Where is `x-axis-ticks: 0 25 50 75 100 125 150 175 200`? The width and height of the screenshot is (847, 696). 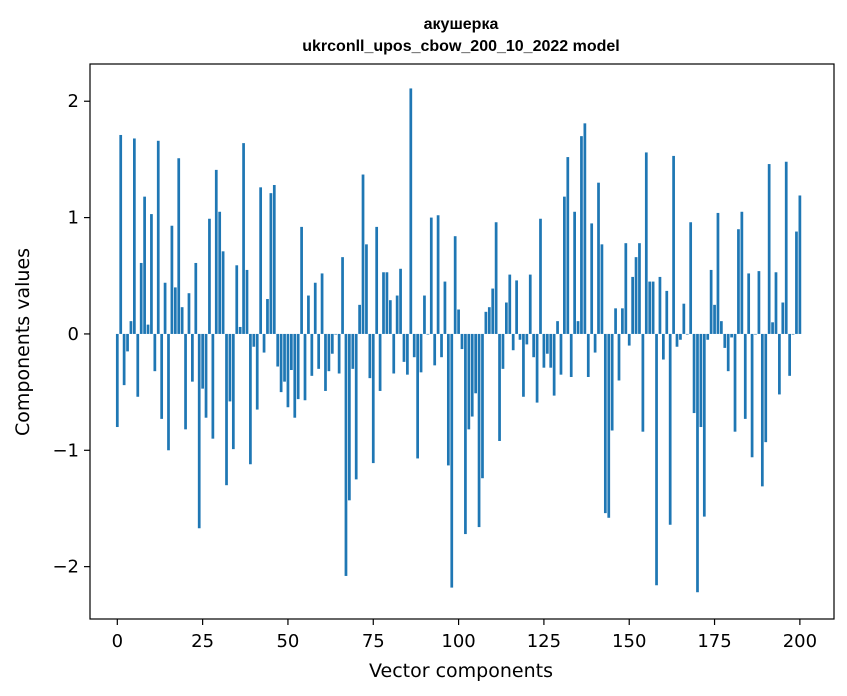
x-axis-ticks: 0 25 50 75 100 125 150 175 200 is located at coordinates (464, 635).